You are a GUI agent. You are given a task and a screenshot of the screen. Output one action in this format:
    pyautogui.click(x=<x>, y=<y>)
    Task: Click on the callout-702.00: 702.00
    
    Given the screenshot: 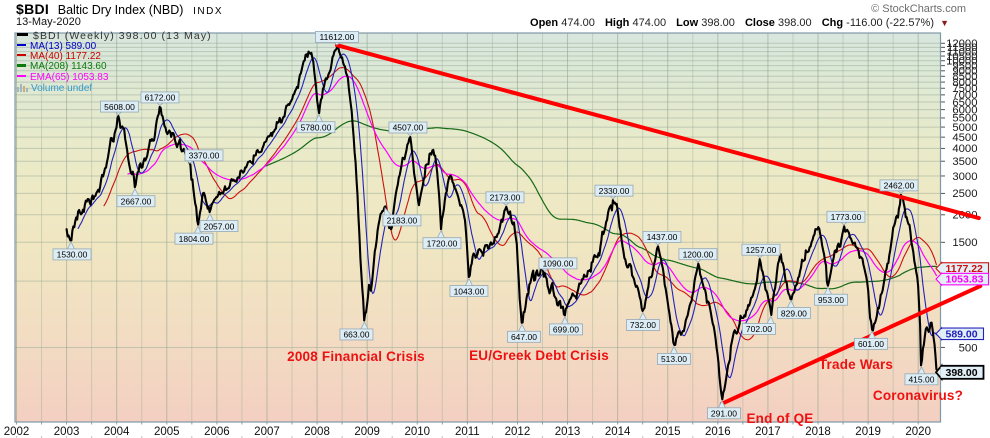 What is the action you would take?
    pyautogui.click(x=759, y=325)
    